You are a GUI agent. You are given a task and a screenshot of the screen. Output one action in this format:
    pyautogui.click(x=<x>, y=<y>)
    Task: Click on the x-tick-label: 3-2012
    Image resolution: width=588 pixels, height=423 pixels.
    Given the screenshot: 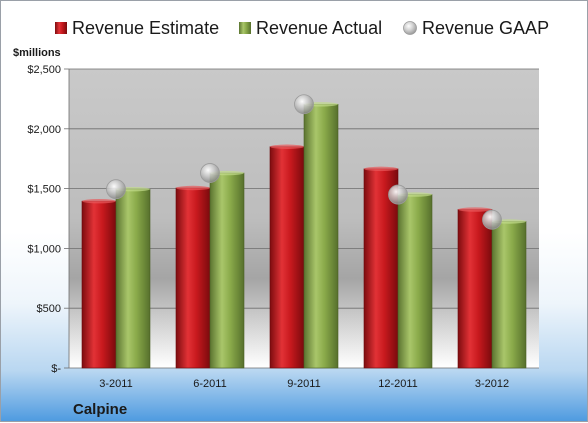 What is the action you would take?
    pyautogui.click(x=492, y=384)
    